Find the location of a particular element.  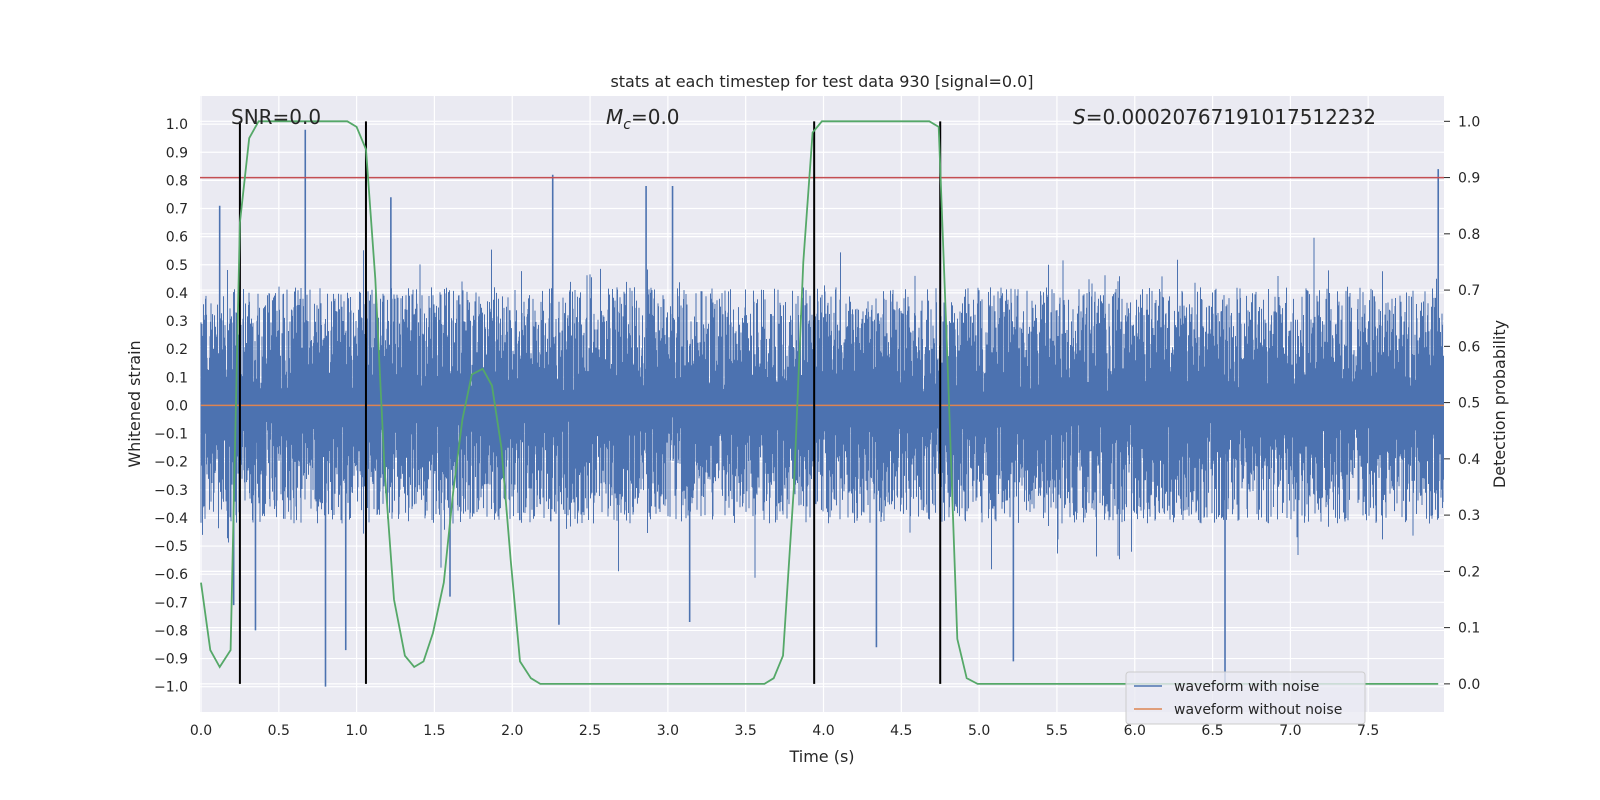

x-tick-label: 7.5 is located at coordinates (1368, 731).